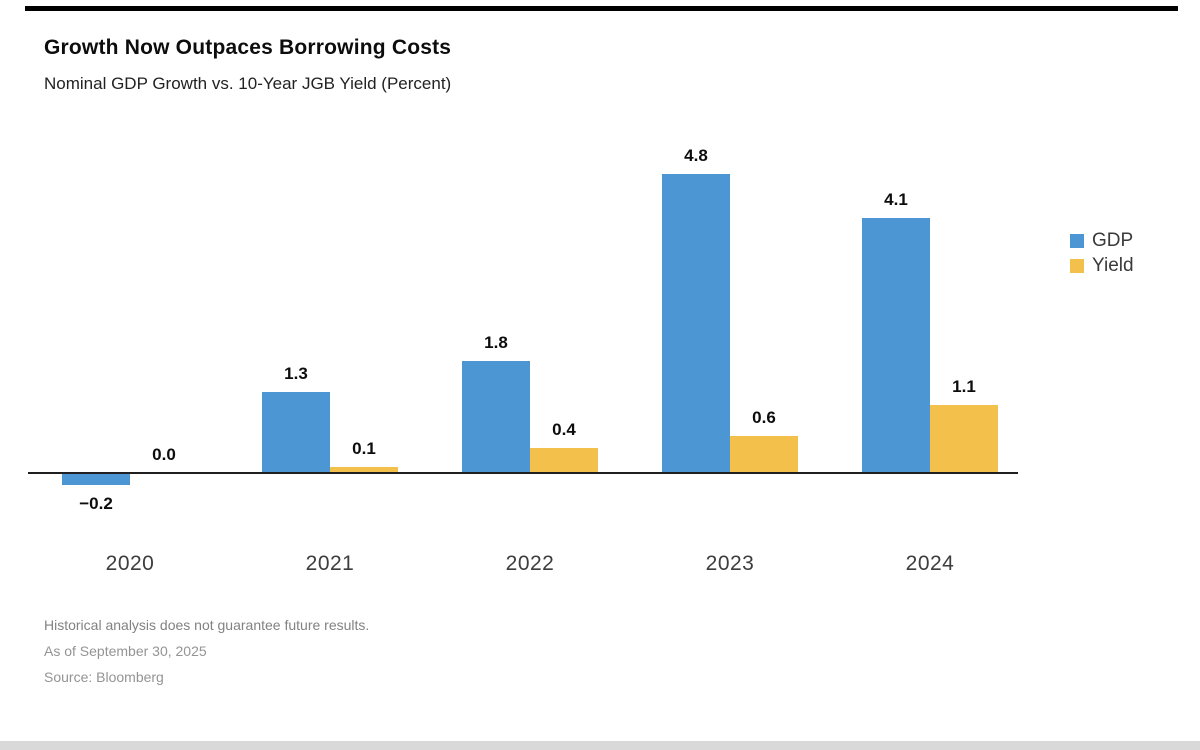  I want to click on x-axis-line, so click(523, 473).